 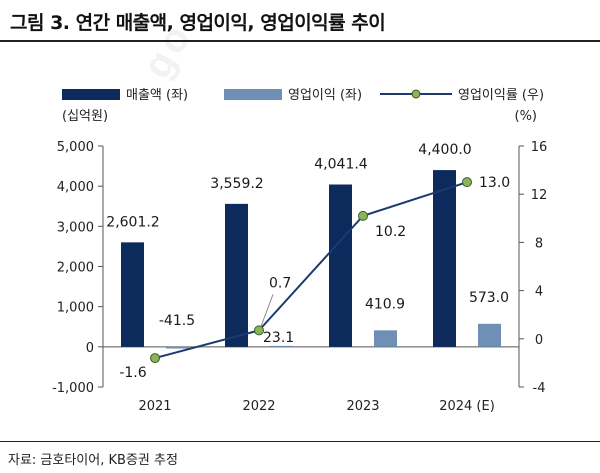 I want to click on margin-value-label: 0.7, so click(x=280, y=283).